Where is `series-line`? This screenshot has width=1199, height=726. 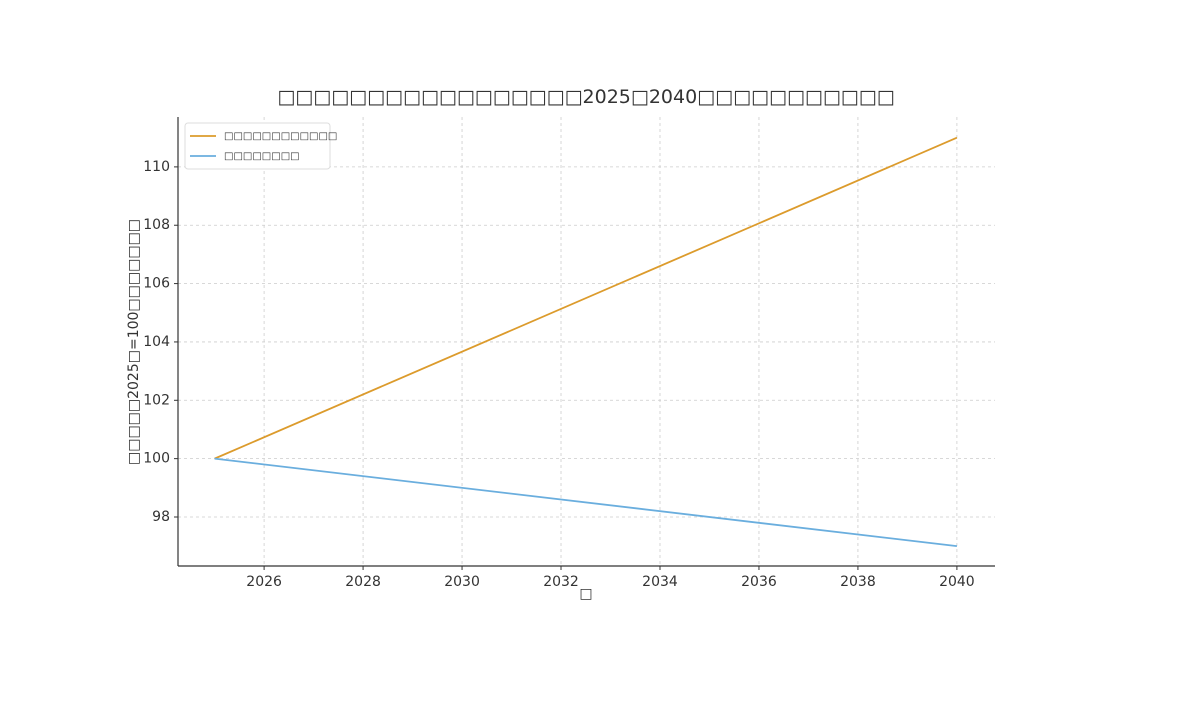
series-line is located at coordinates (586, 502).